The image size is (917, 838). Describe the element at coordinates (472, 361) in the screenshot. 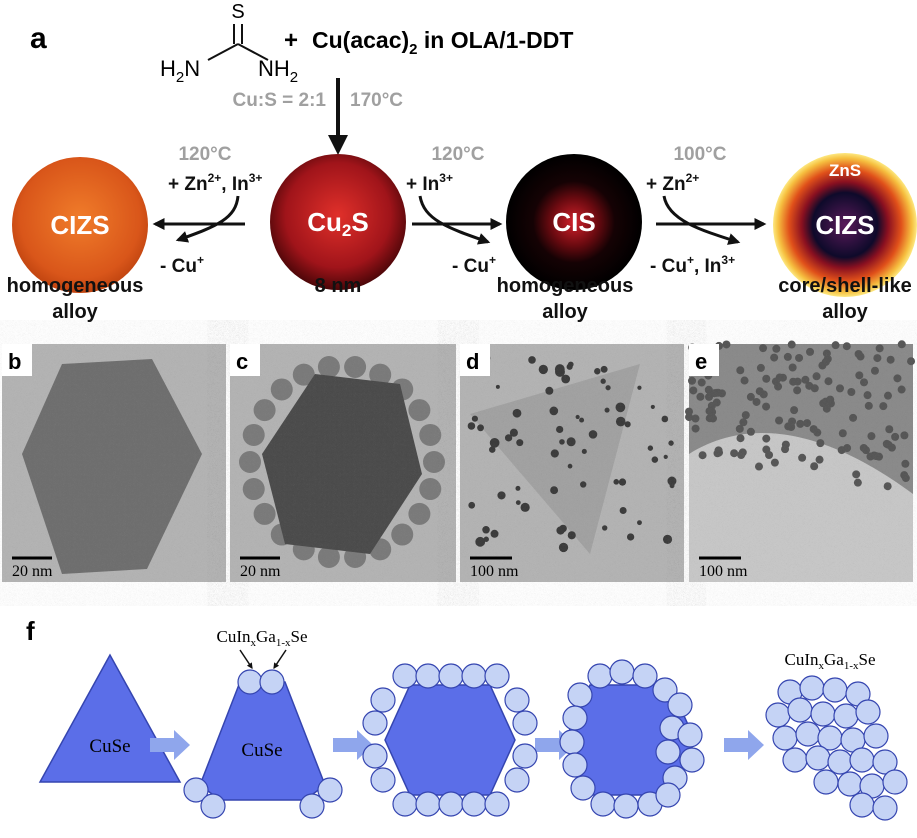

I see `panel-label: d` at that location.